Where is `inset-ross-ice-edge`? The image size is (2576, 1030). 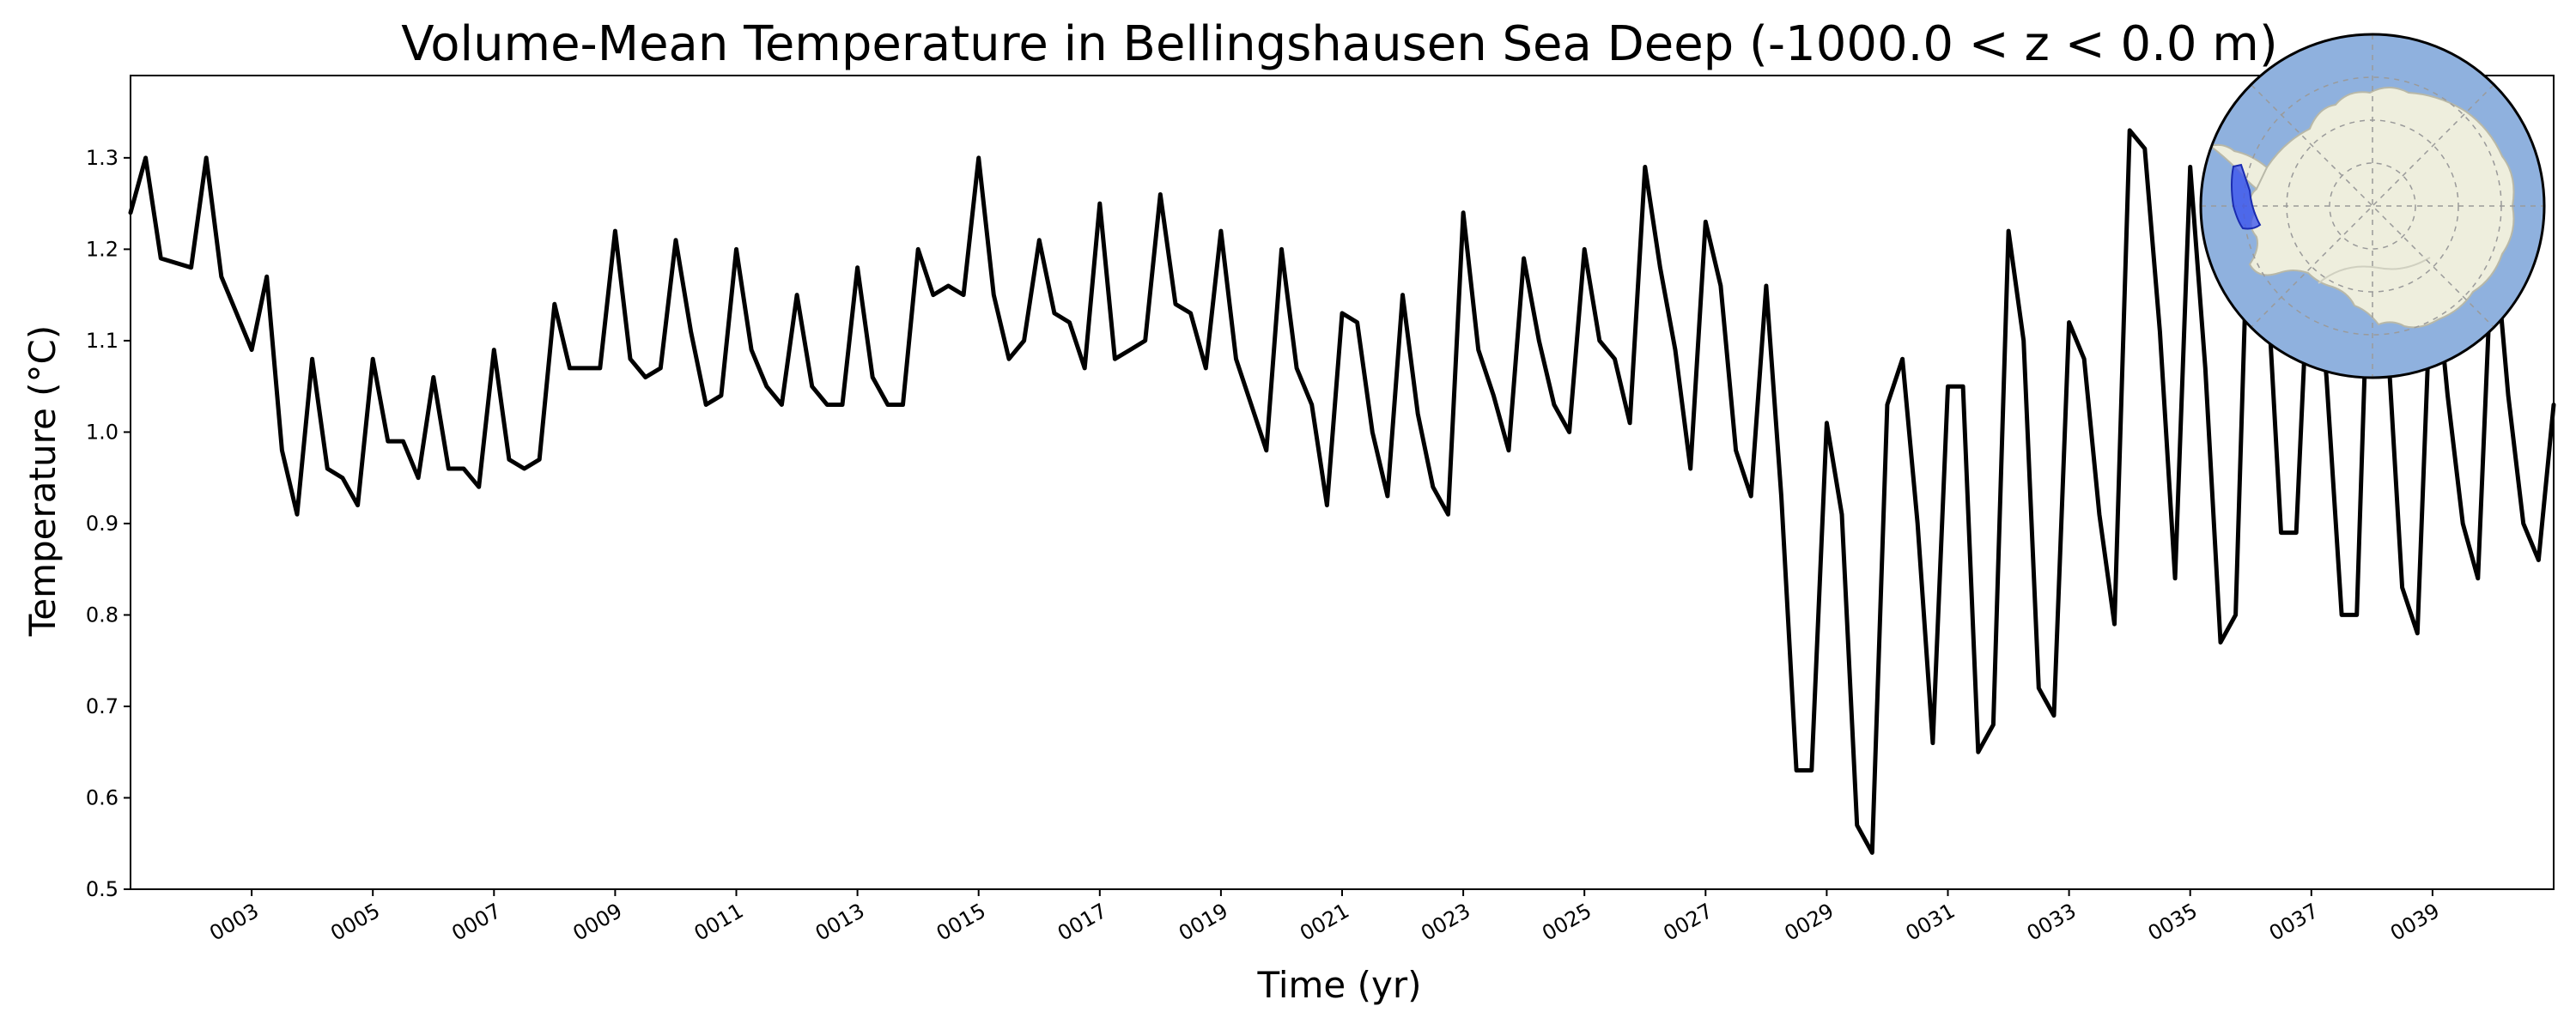 inset-ross-ice-edge is located at coordinates (2375, 270).